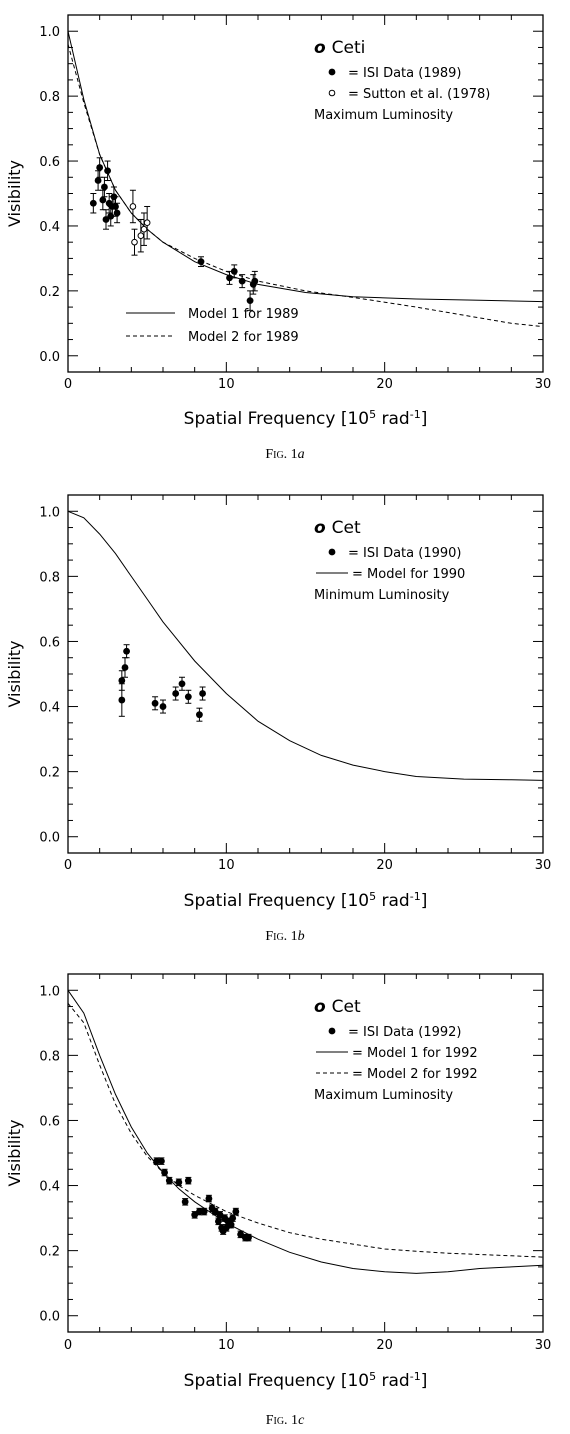 The image size is (570, 1434). What do you see at coordinates (415, 1074) in the screenshot?
I see `legend-label: = Model 2 for 1992` at bounding box center [415, 1074].